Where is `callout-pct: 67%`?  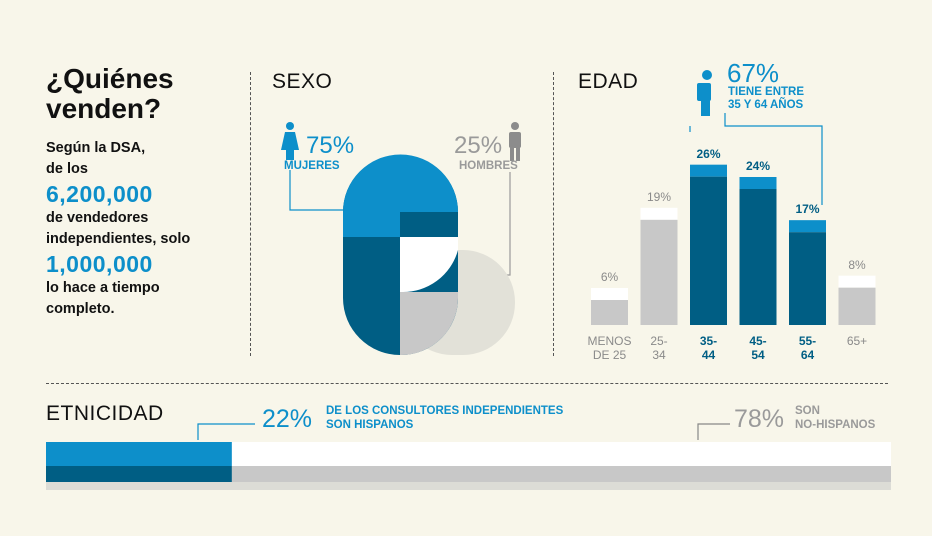
callout-pct: 67% is located at coordinates (753, 73).